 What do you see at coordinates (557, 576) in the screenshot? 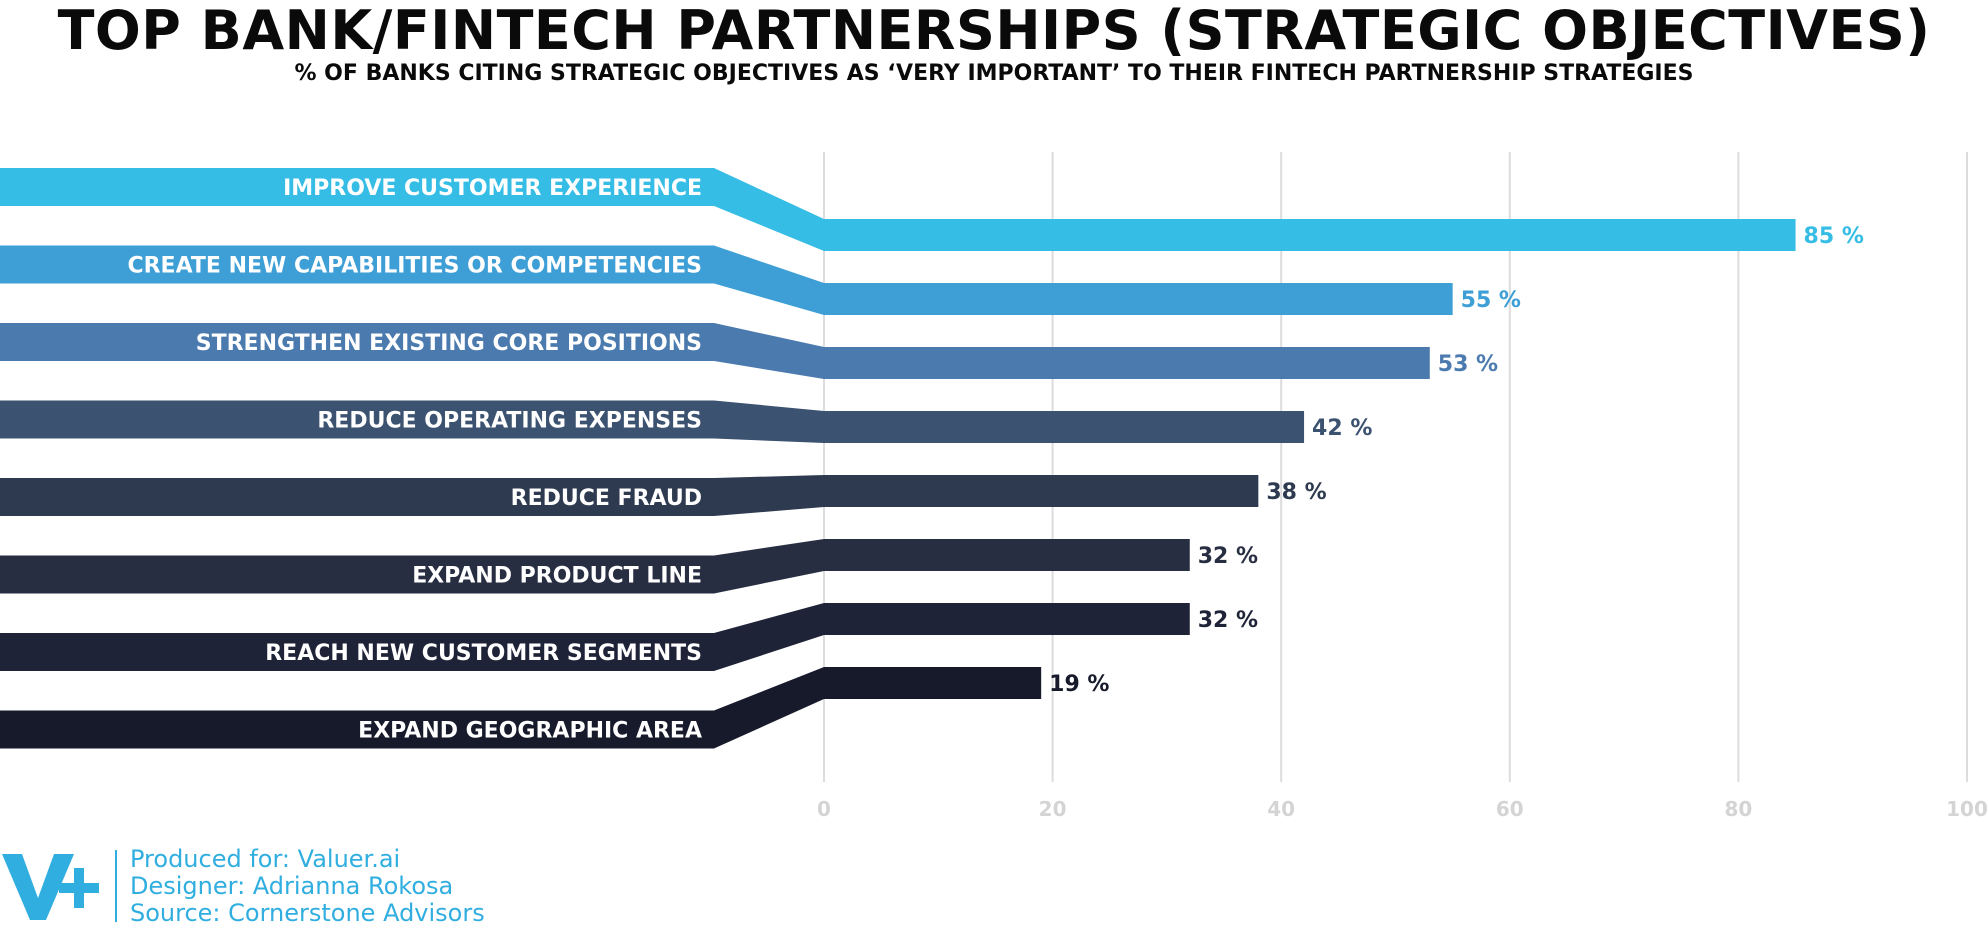
I see `category-label: EXPAND PRODUCT LINE` at bounding box center [557, 576].